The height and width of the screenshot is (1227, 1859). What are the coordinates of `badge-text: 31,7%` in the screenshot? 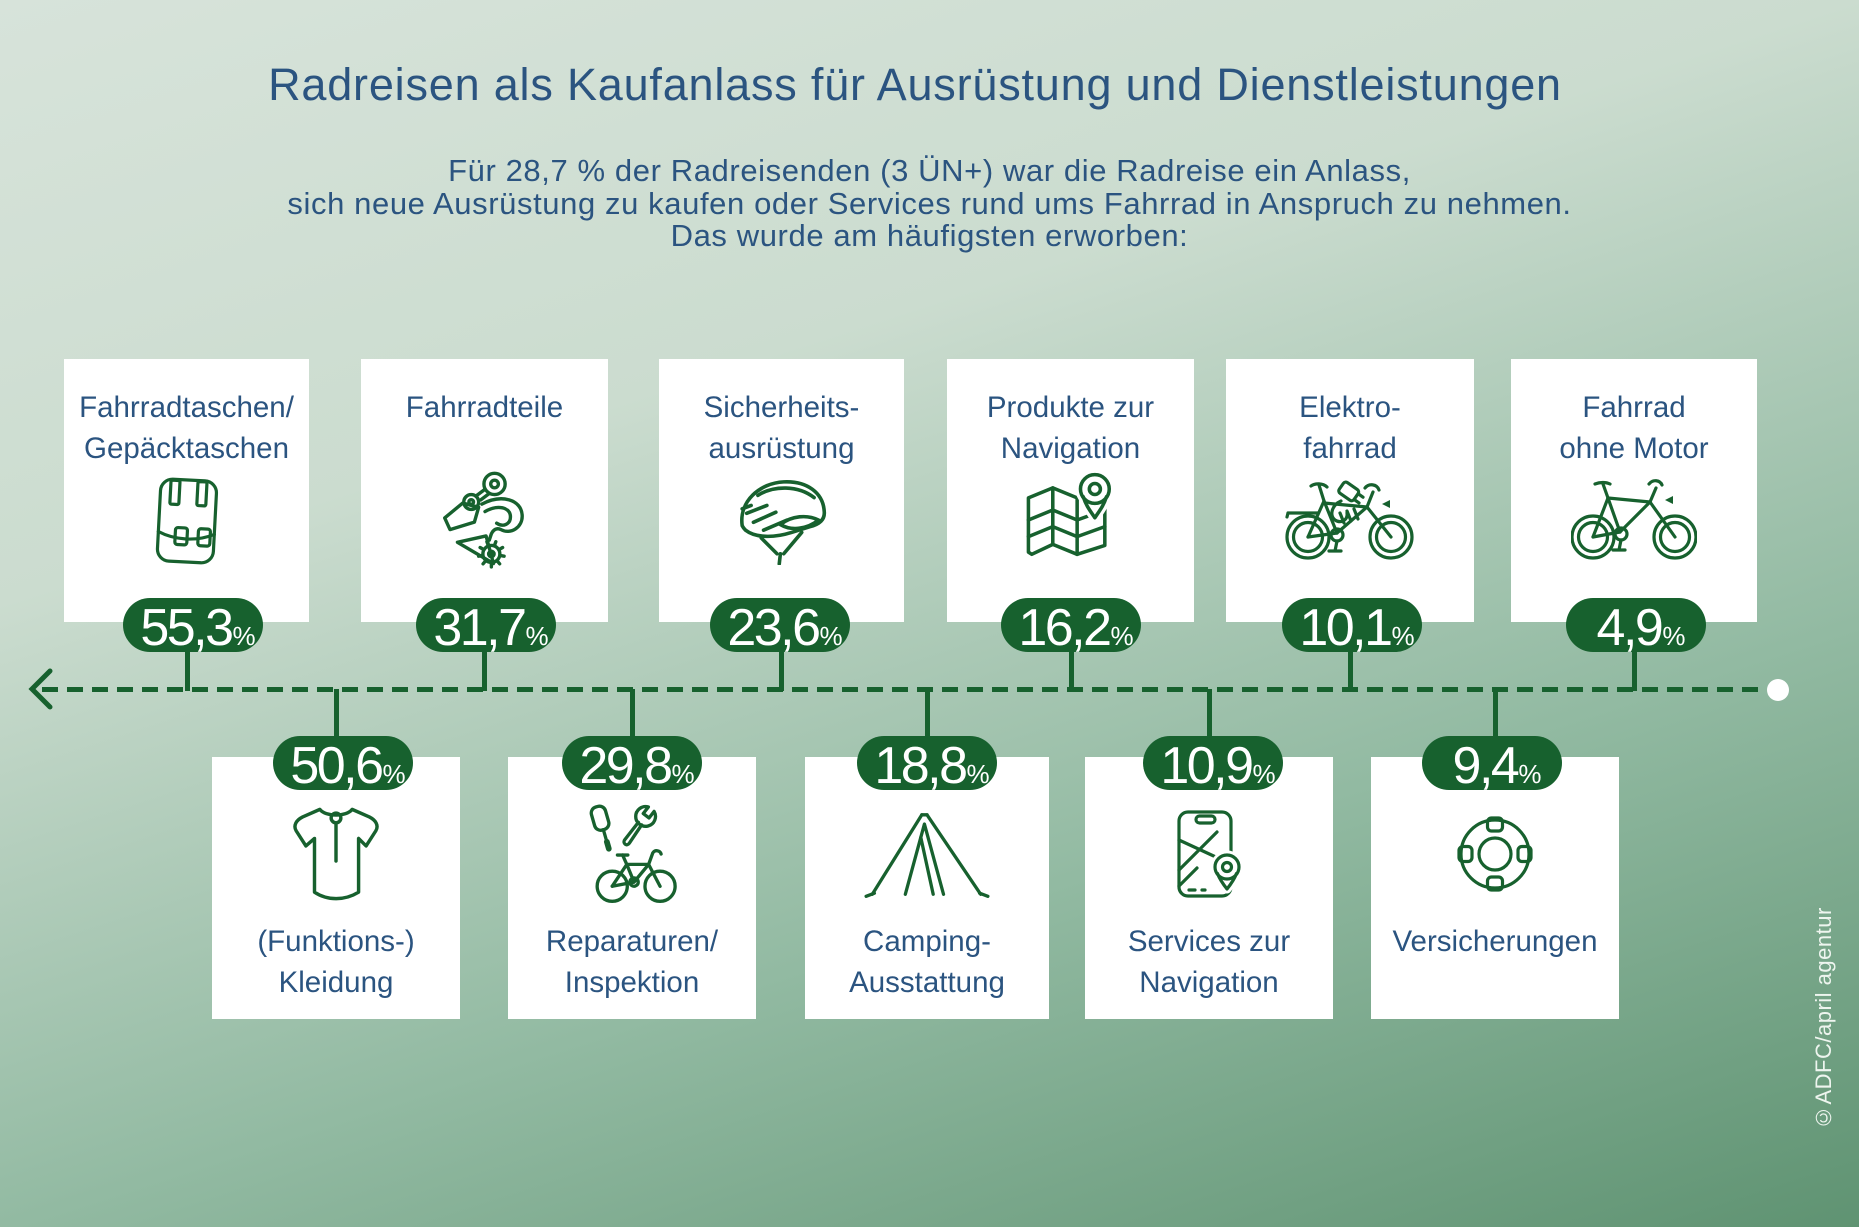 It's located at (485, 628).